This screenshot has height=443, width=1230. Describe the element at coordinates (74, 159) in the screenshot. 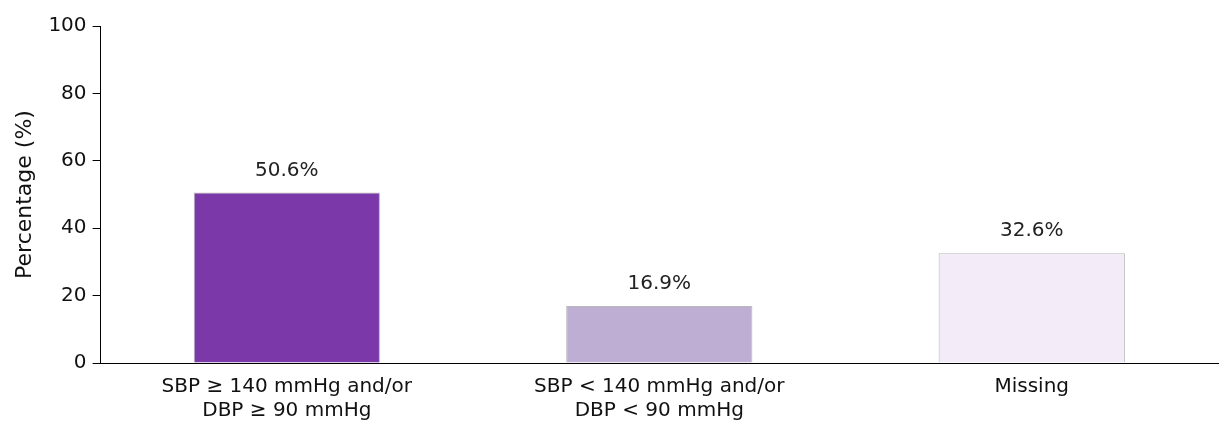

I see `y-tick-label: 60` at that location.